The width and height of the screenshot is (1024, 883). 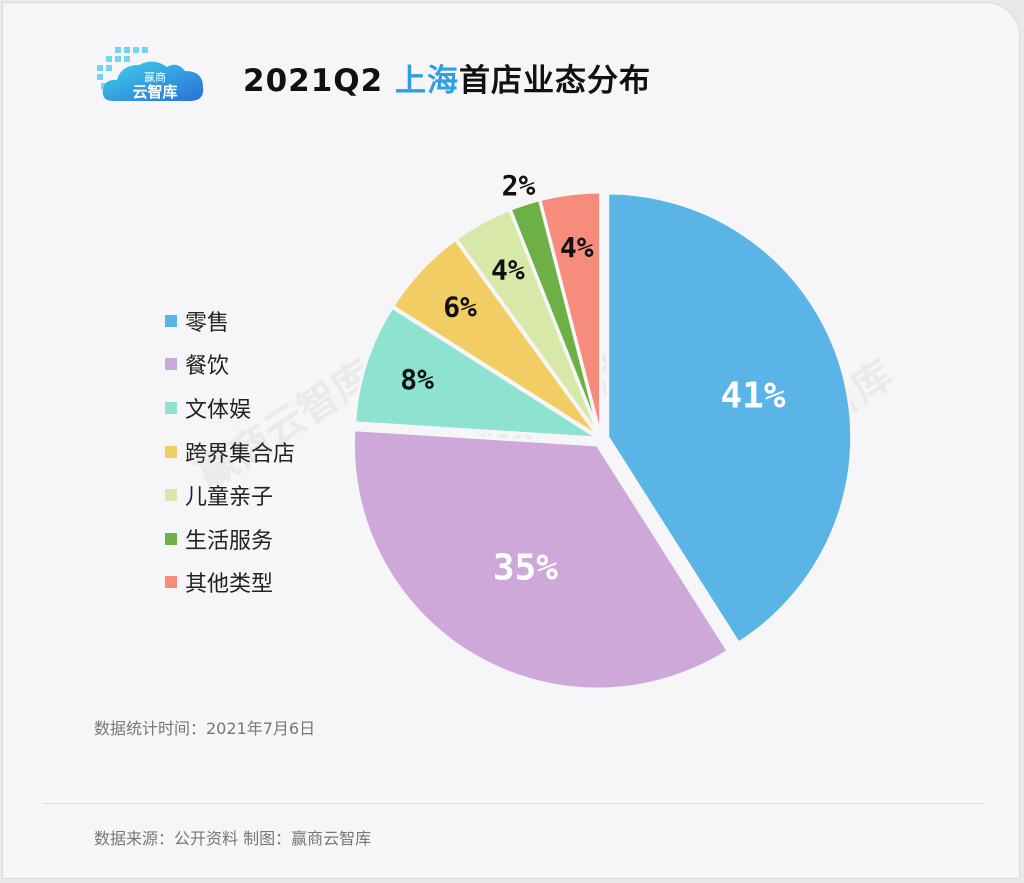 I want to click on slice-label: 6%, so click(x=460, y=306).